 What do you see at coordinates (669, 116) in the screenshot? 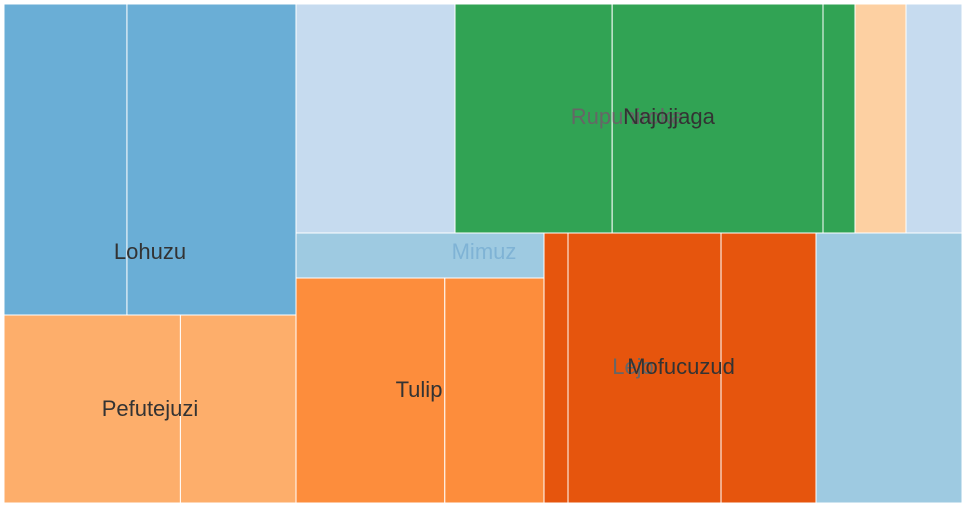
I see `treemap-label: Najojjaga` at bounding box center [669, 116].